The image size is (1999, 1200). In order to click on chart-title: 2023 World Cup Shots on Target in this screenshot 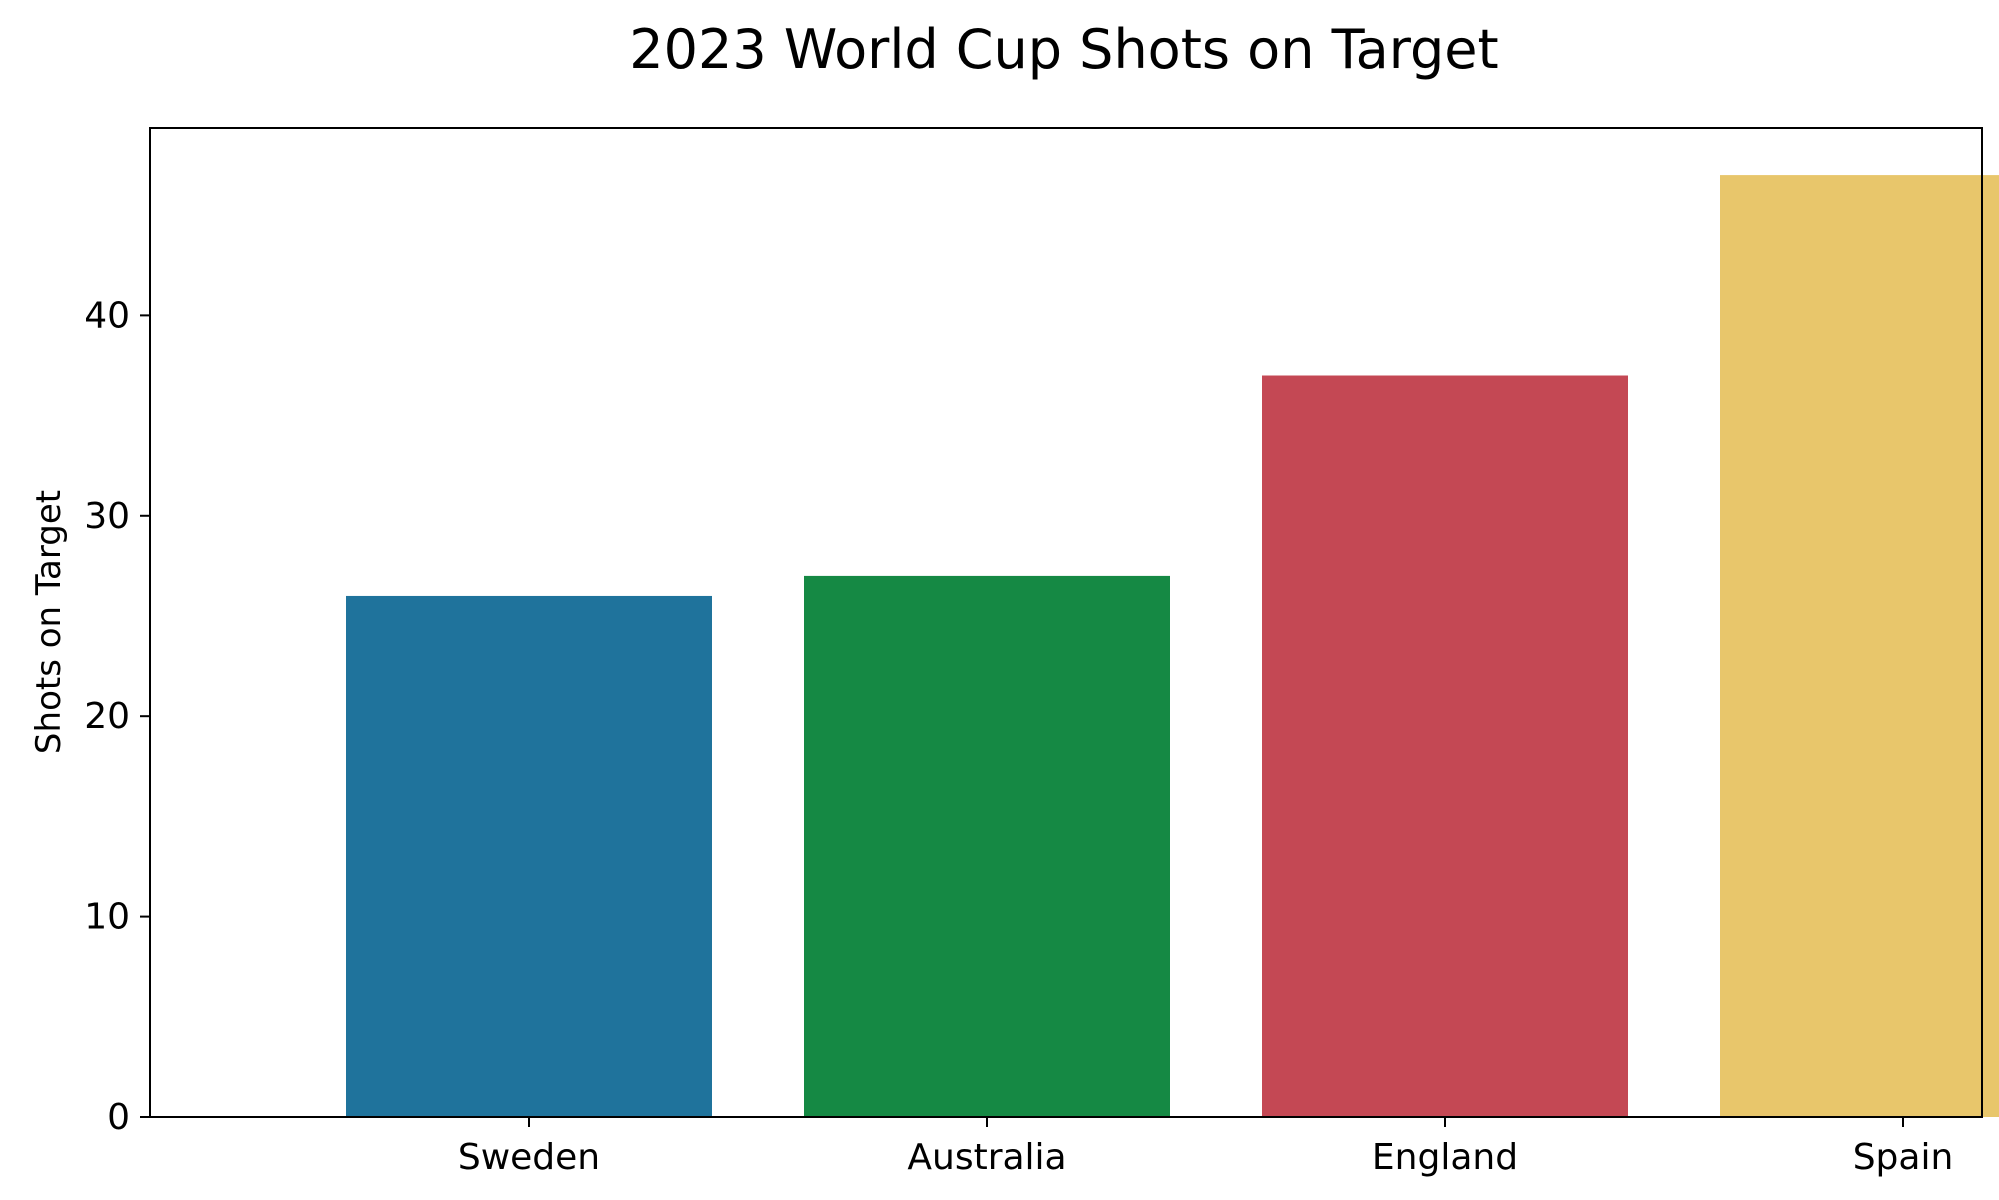, I will do `click(1063, 49)`.